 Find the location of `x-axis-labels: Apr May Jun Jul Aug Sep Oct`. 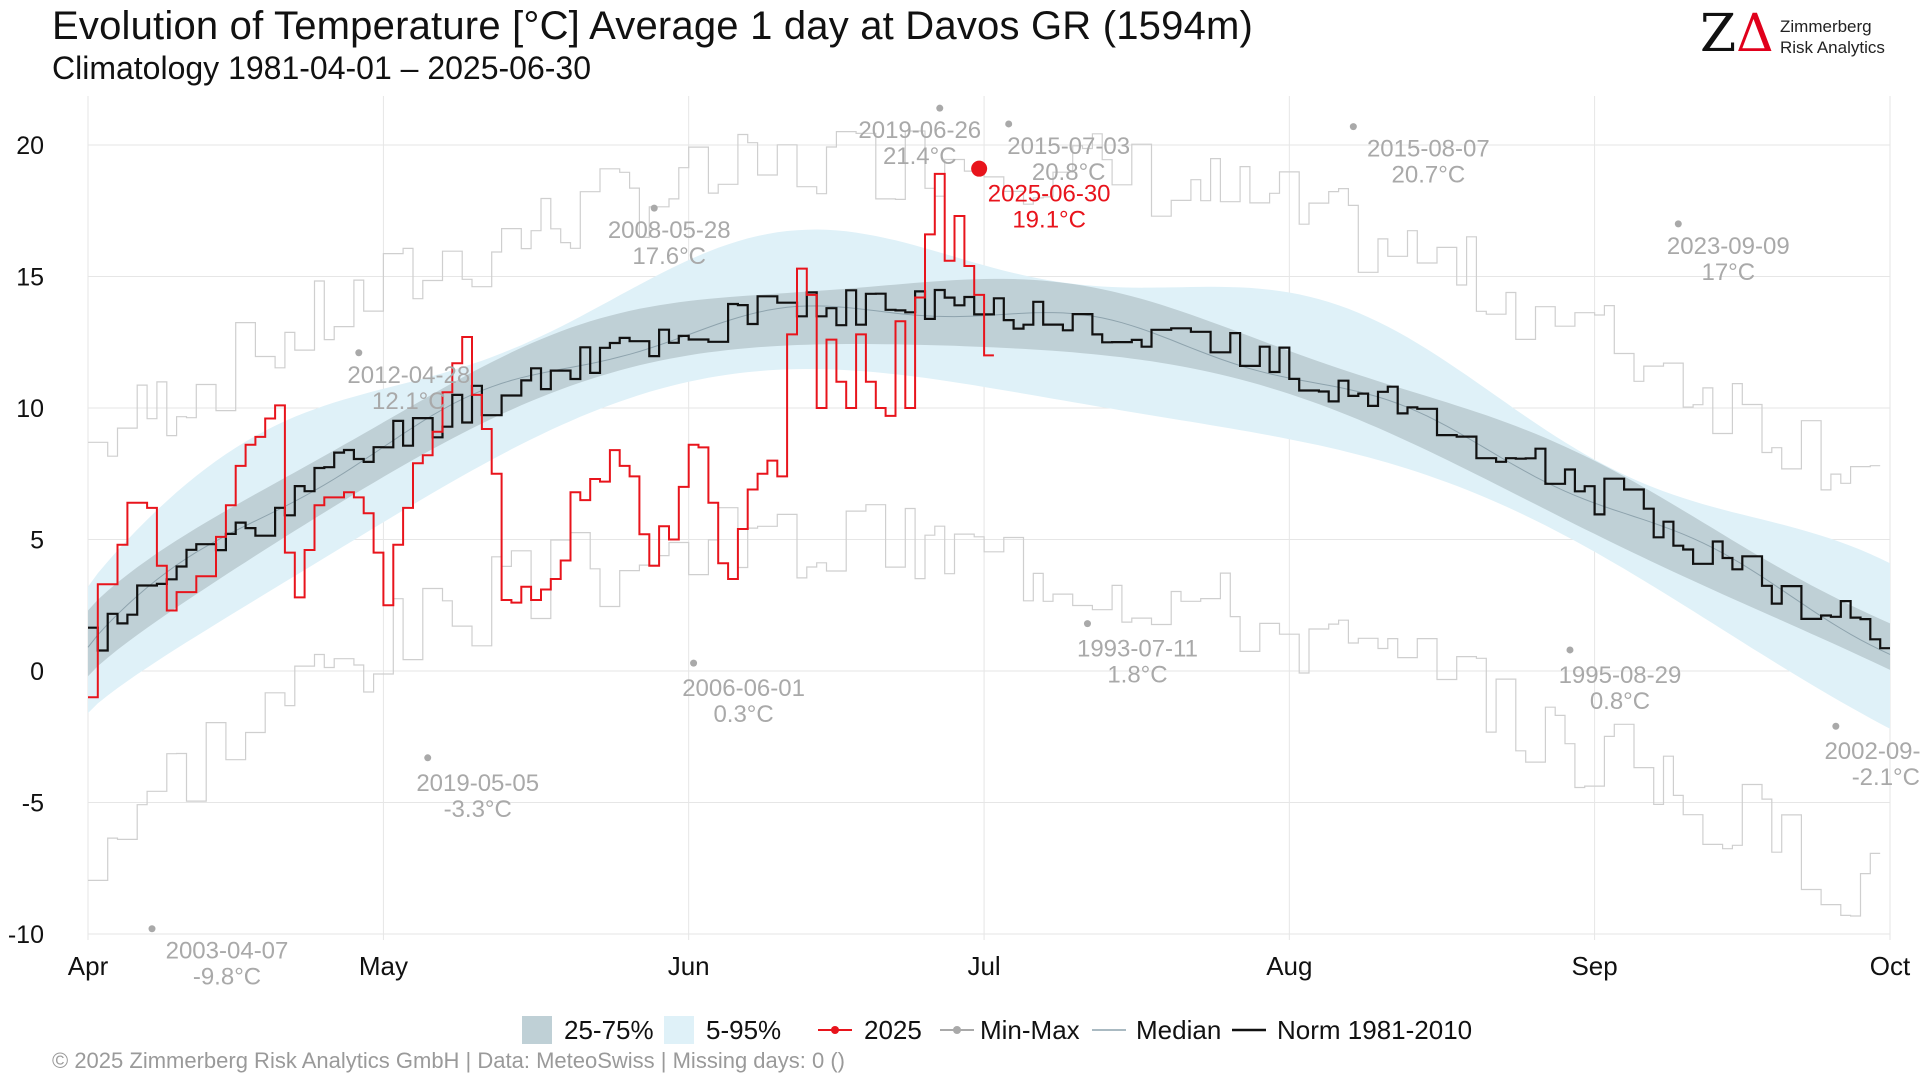

x-axis-labels: Apr May Jun Jul Aug Sep Oct is located at coordinates (989, 966).